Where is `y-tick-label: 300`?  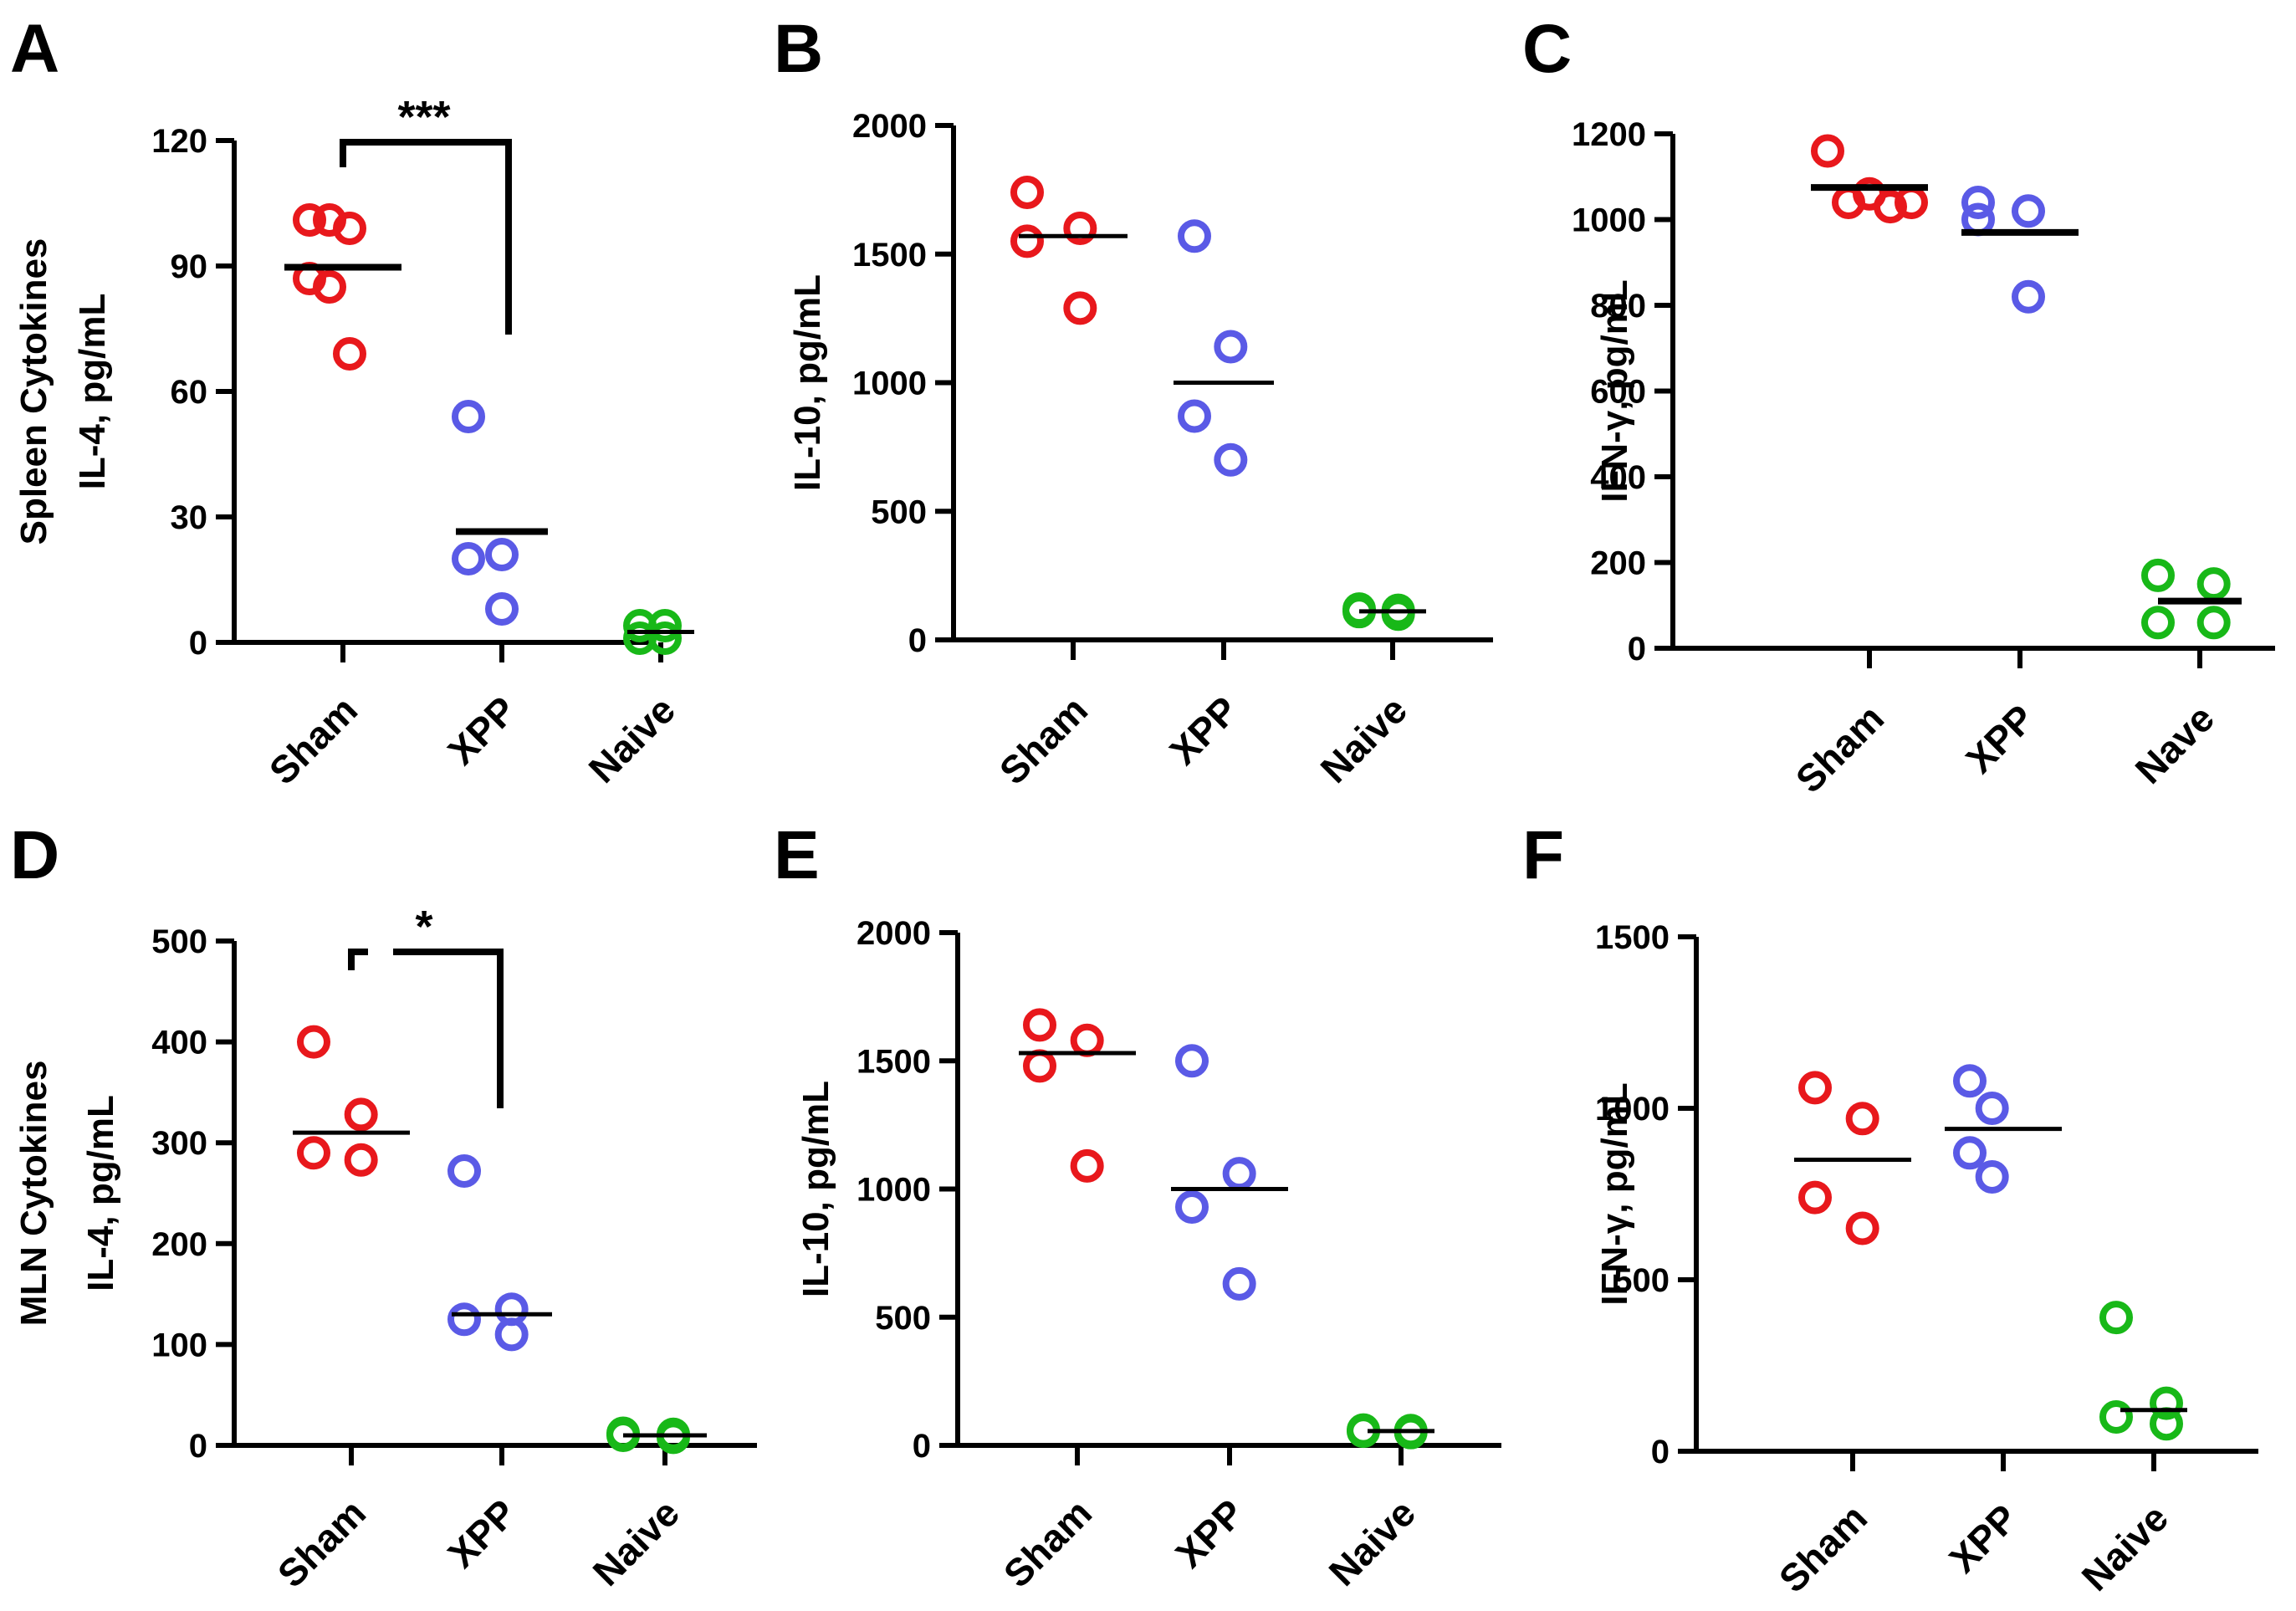 y-tick-label: 300 is located at coordinates (179, 1143).